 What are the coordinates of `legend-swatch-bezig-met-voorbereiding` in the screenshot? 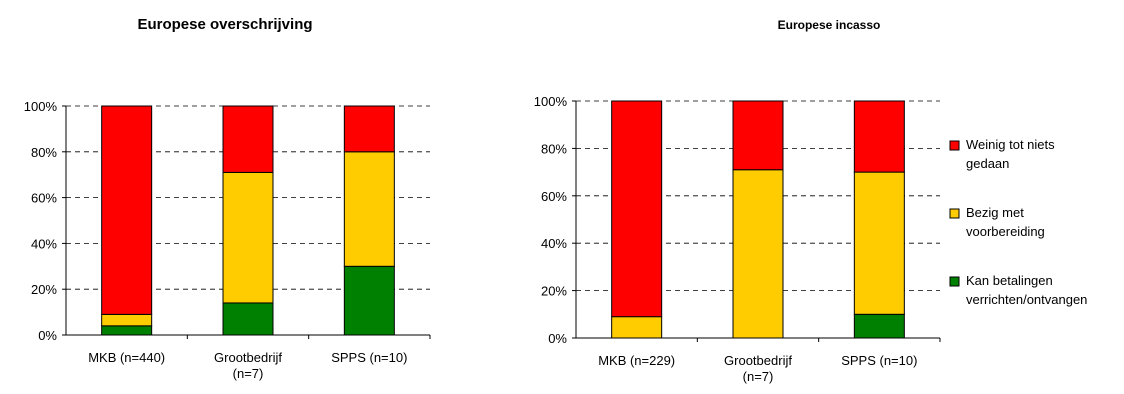 It's located at (954, 213).